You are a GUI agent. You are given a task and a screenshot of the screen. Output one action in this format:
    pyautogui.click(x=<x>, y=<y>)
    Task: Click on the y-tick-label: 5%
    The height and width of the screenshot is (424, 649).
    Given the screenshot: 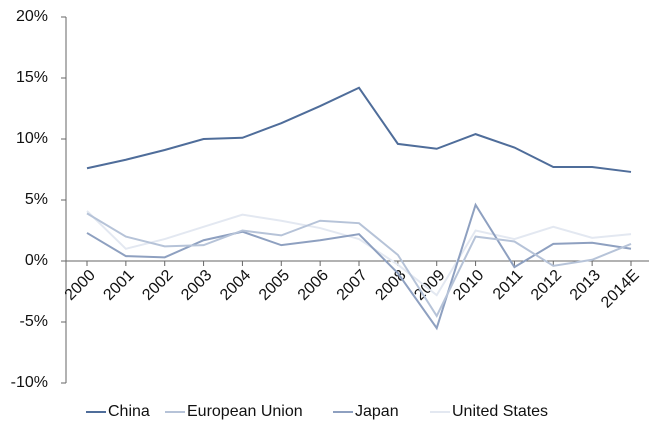 What is the action you would take?
    pyautogui.click(x=36, y=199)
    